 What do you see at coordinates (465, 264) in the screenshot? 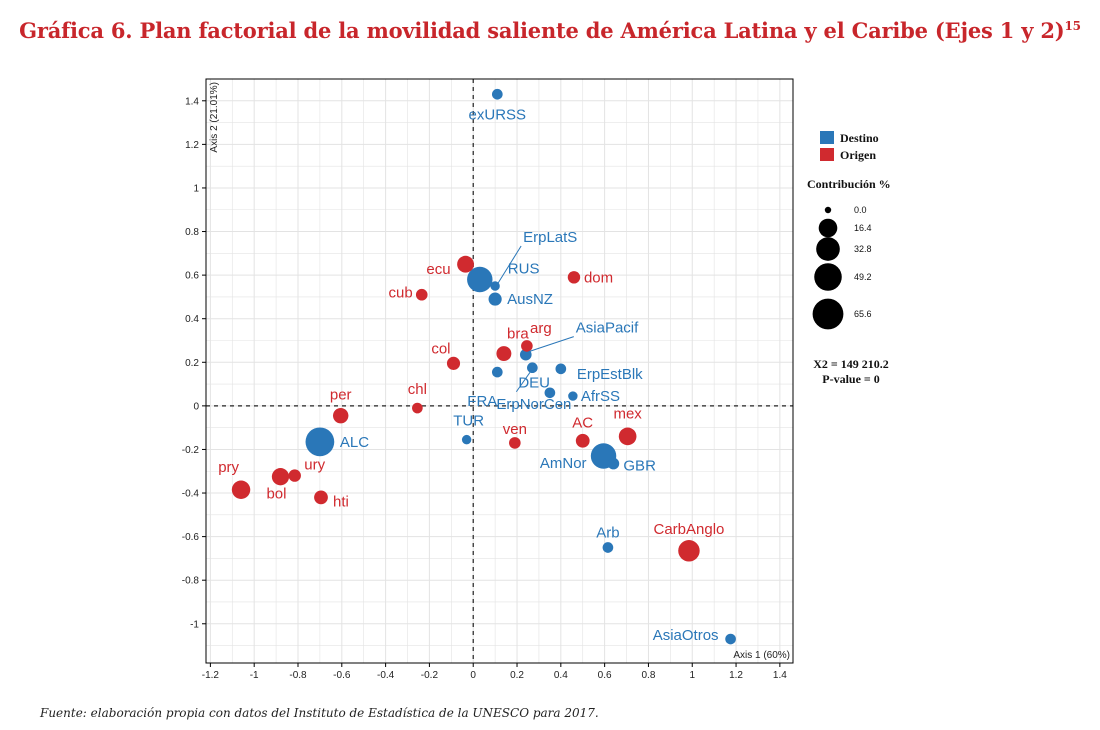
I see `point-ecu` at bounding box center [465, 264].